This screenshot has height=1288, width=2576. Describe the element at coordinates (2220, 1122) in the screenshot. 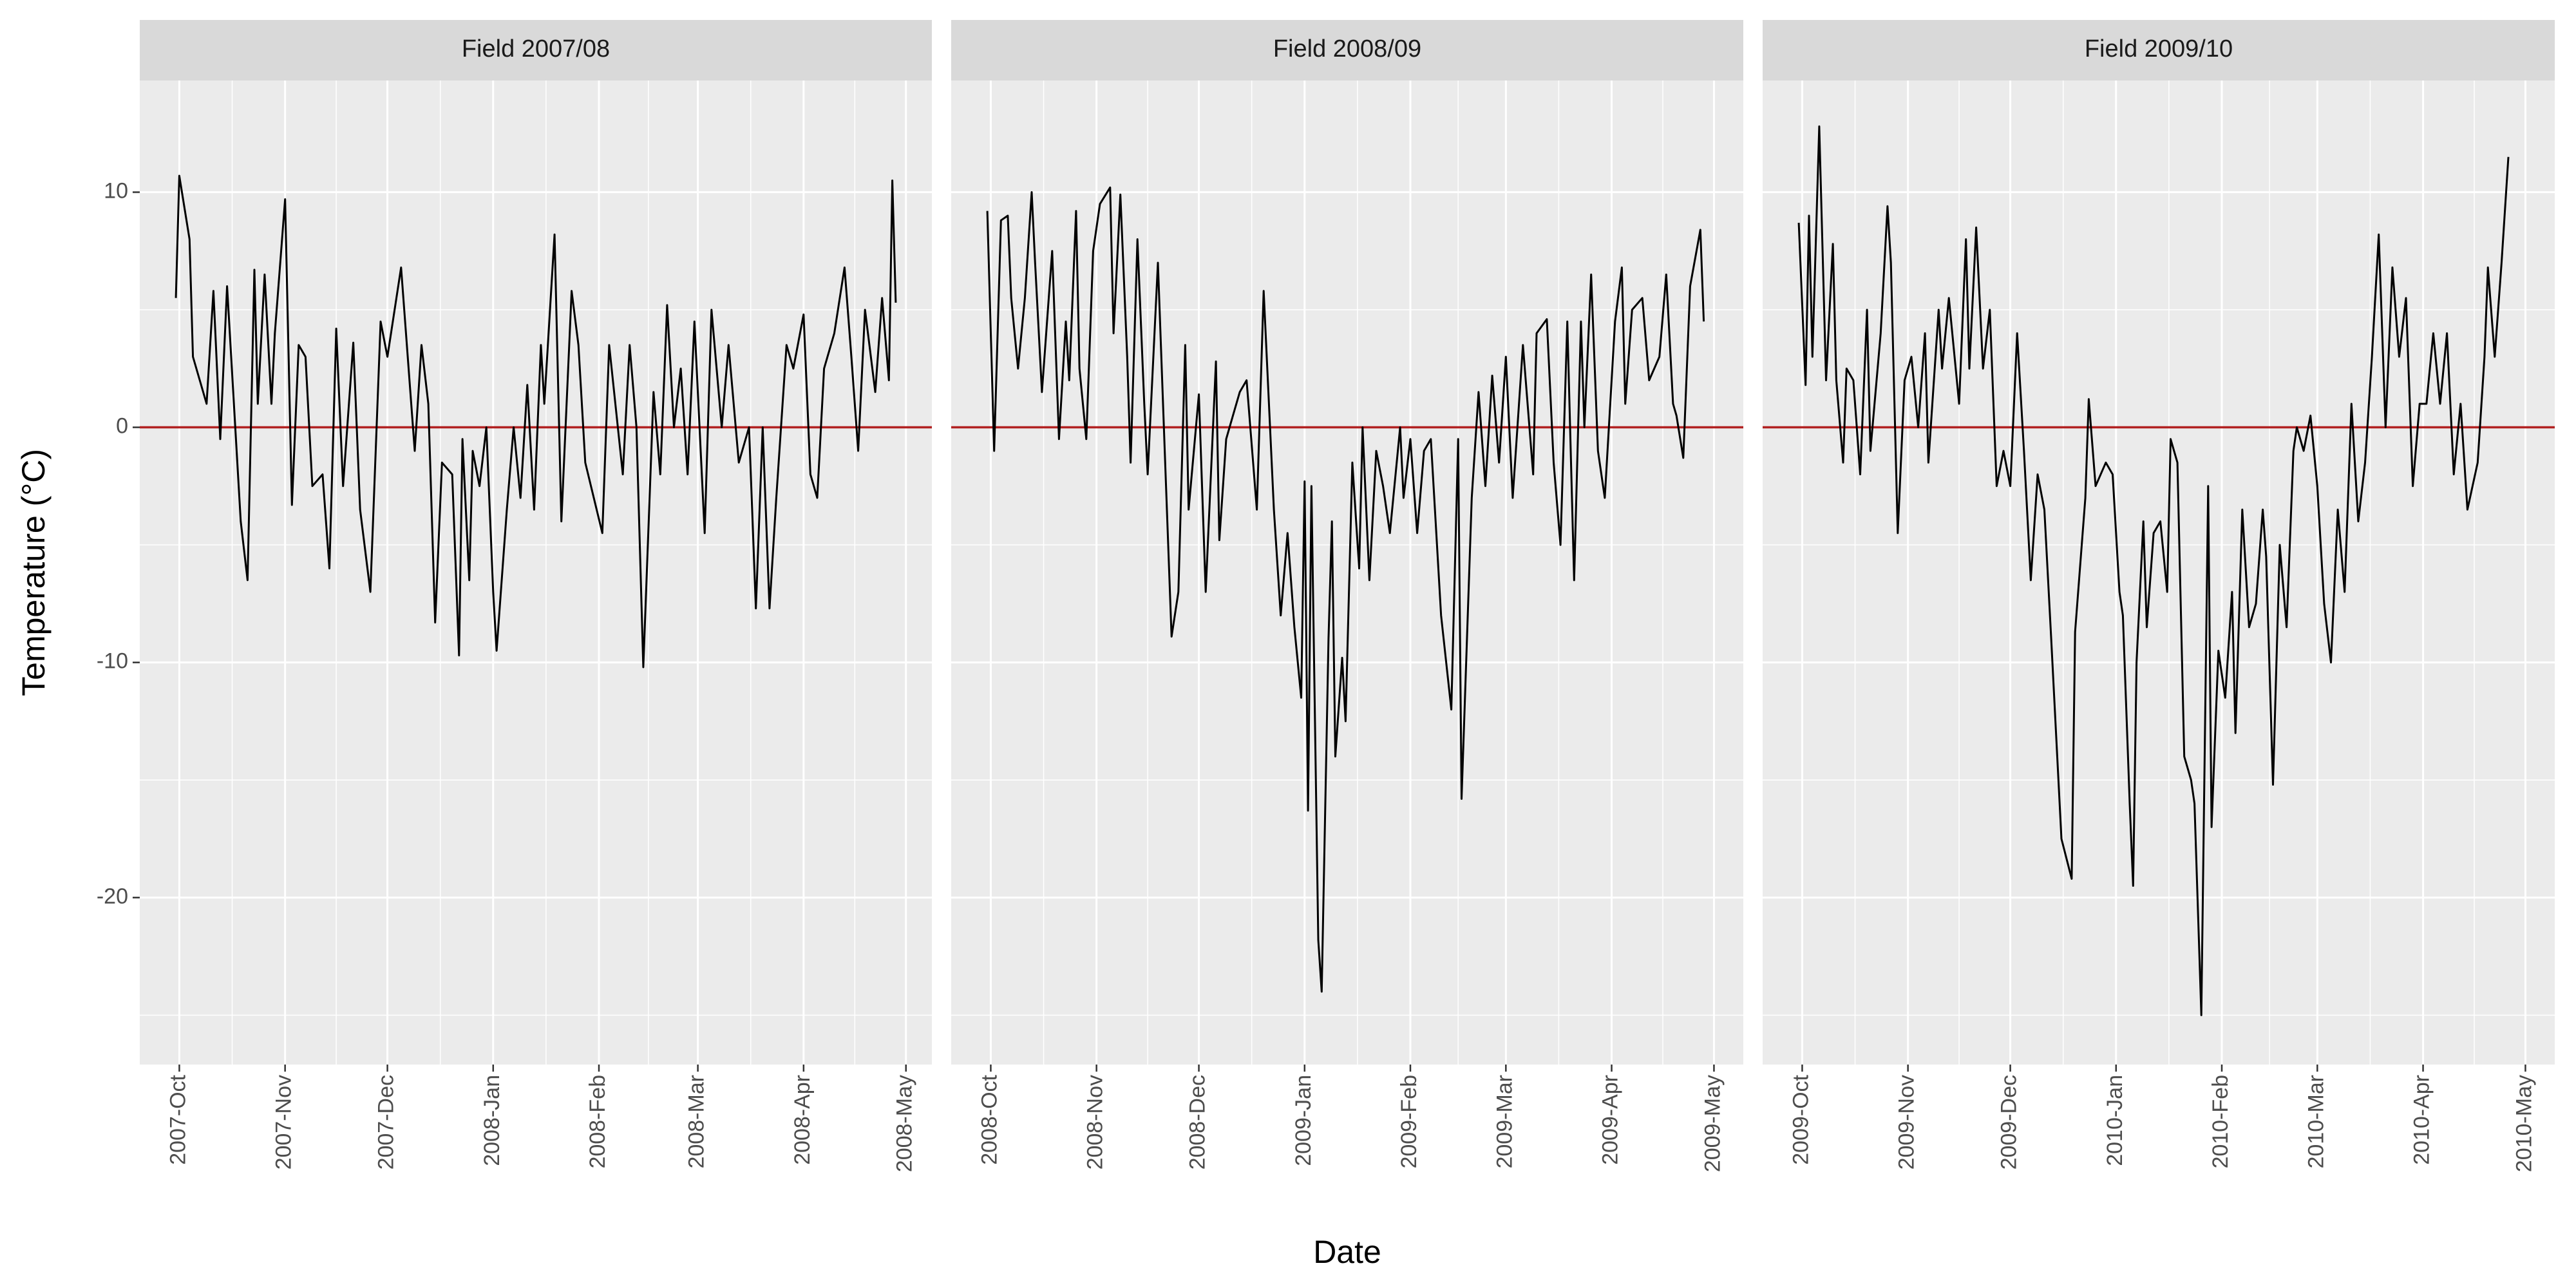

I see `x-tick-label: 2010-Feb` at that location.